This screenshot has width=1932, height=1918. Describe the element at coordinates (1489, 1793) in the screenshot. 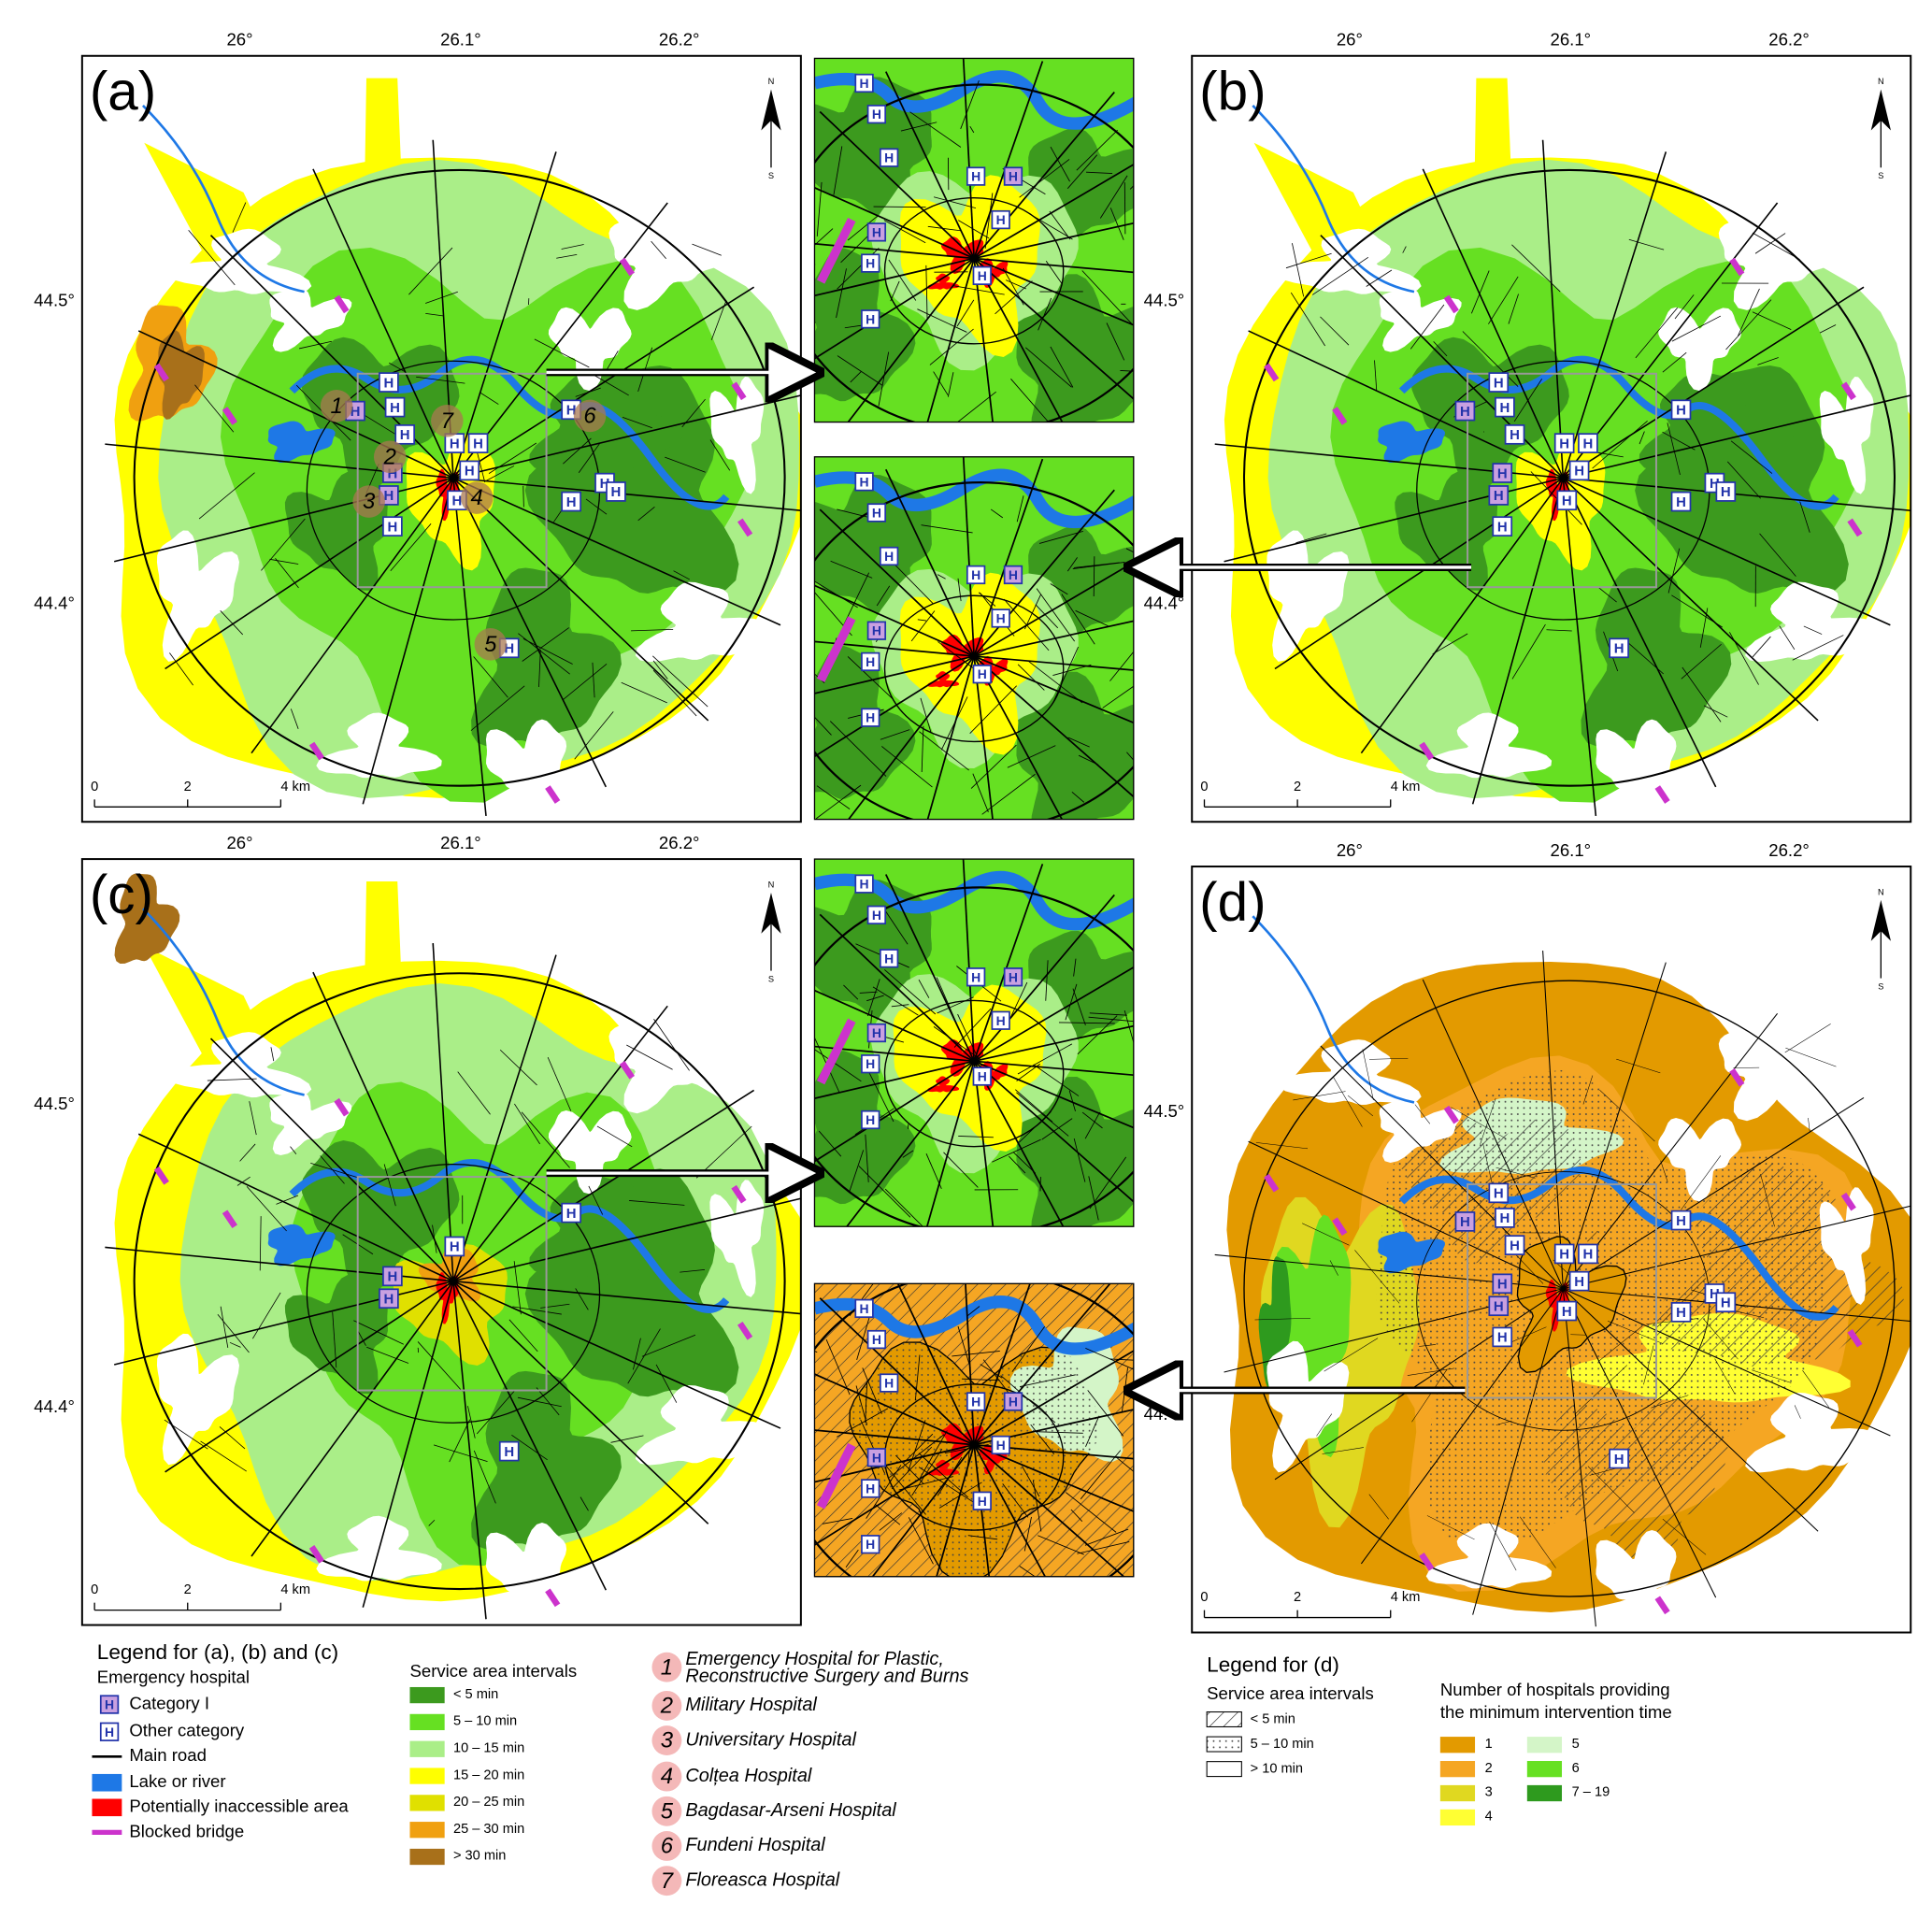

I see `legend-label: 3` at that location.